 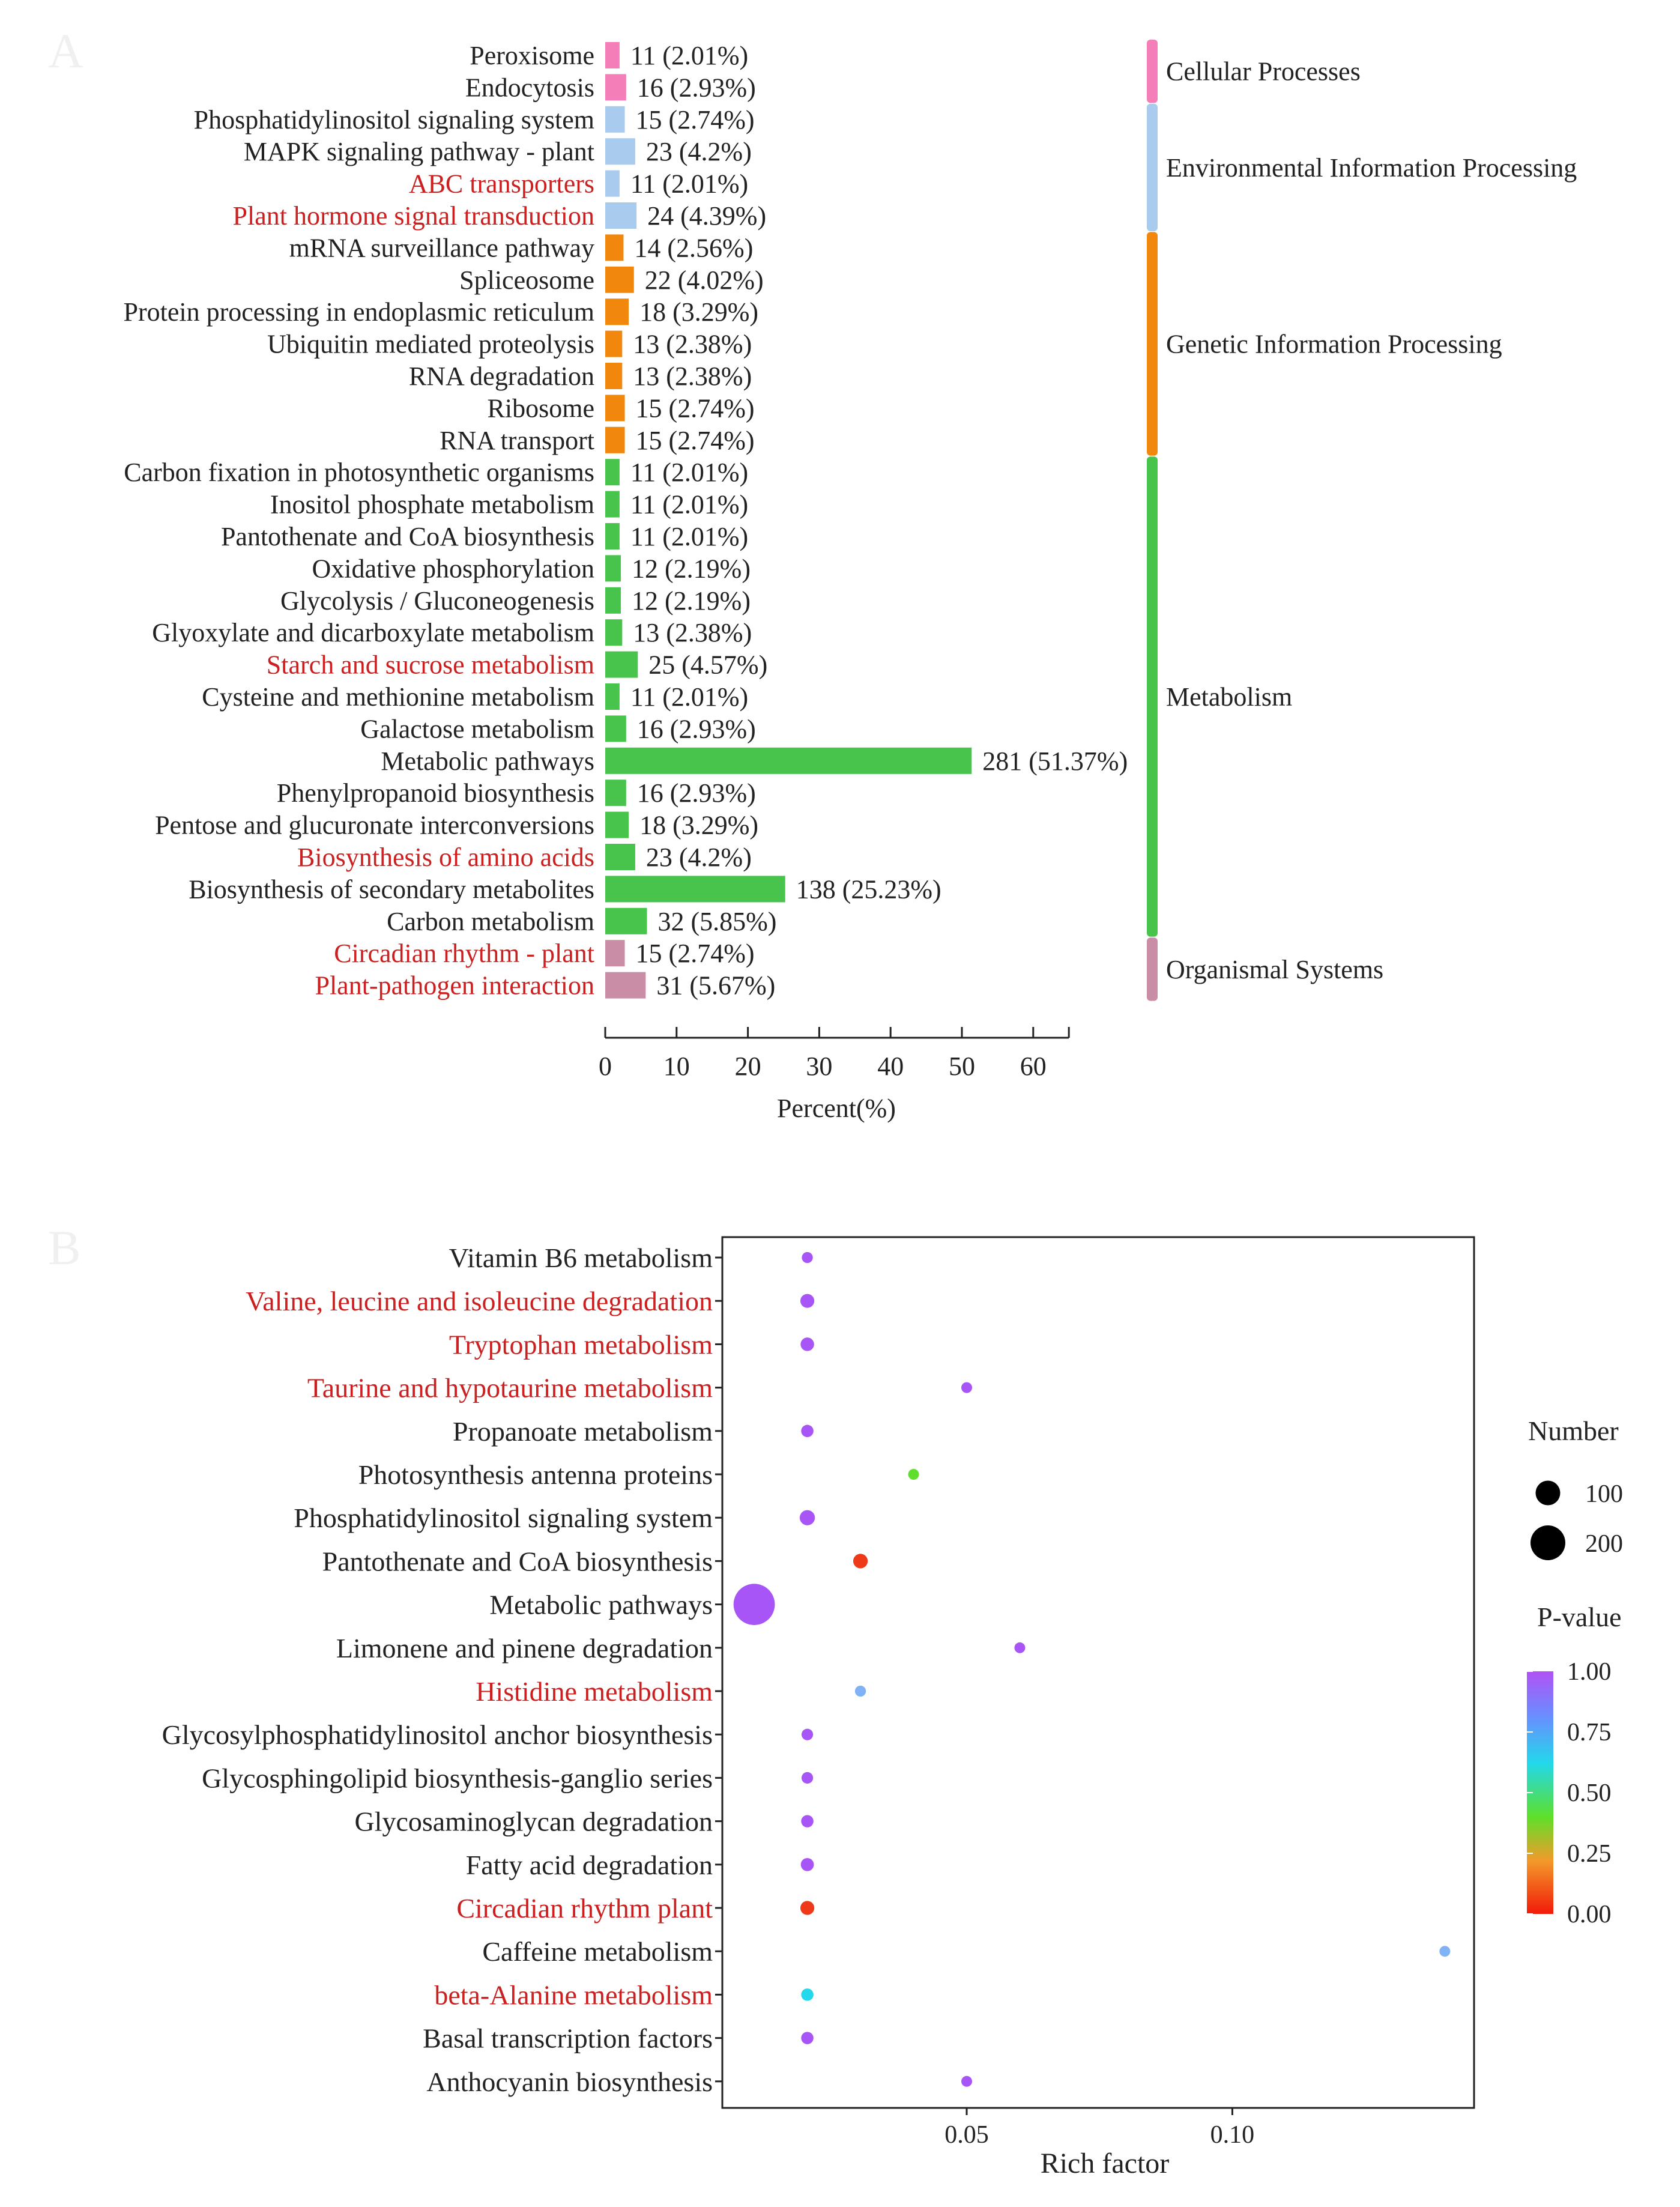 What do you see at coordinates (407, 536) in the screenshot?
I see `category-label: Pantothenate and CoA biosynthesis` at bounding box center [407, 536].